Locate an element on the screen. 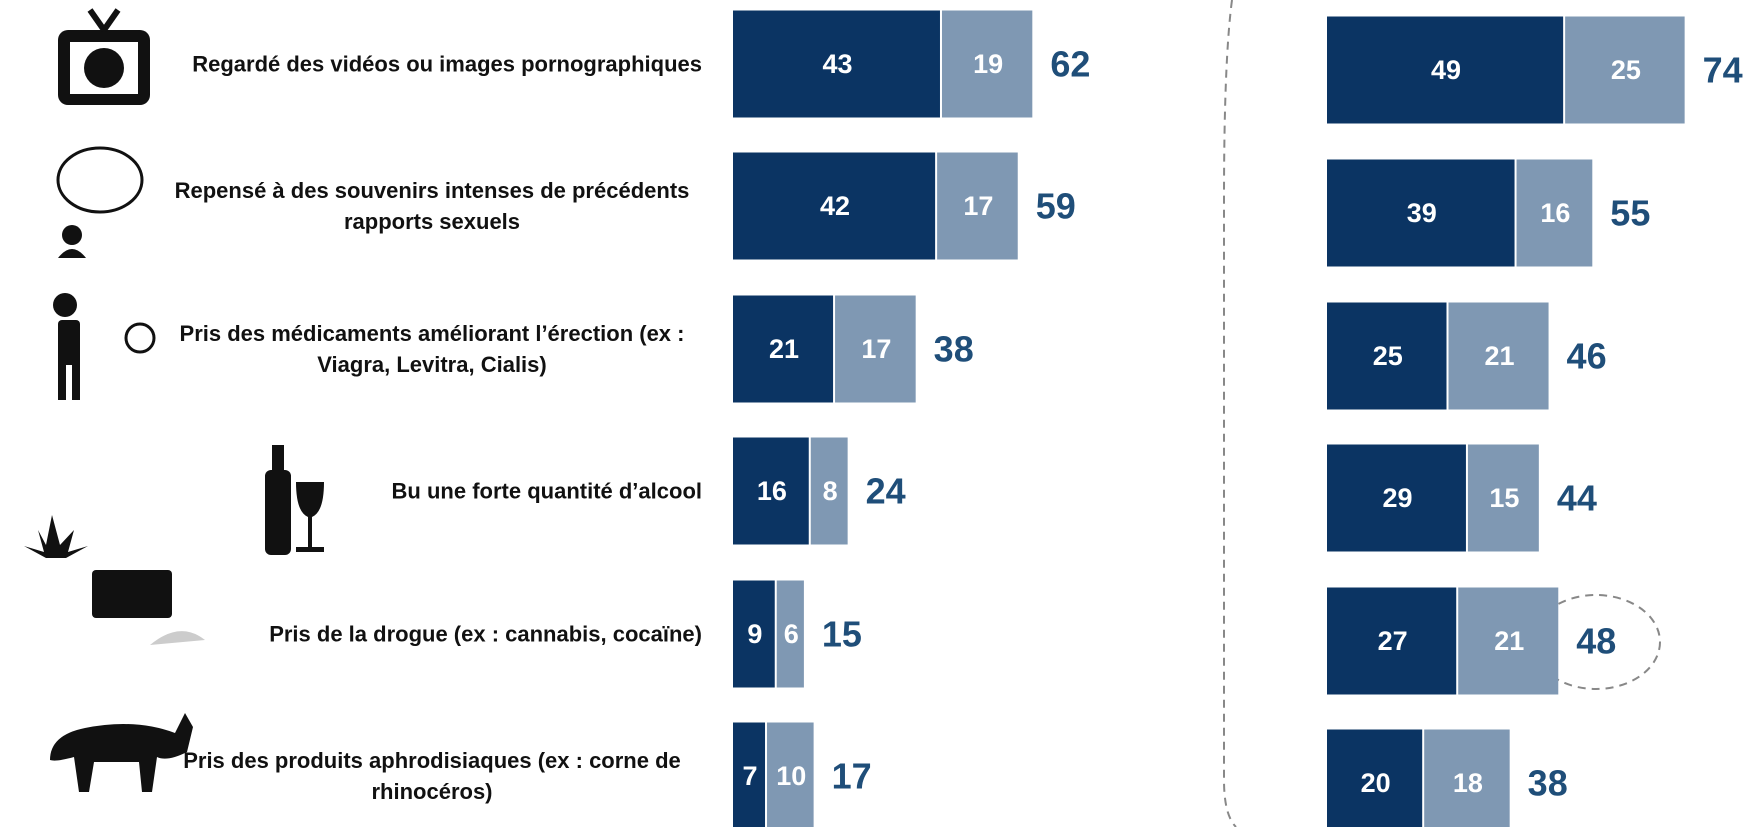 This screenshot has height=827, width=1750. total-label: 24 is located at coordinates (886, 491).